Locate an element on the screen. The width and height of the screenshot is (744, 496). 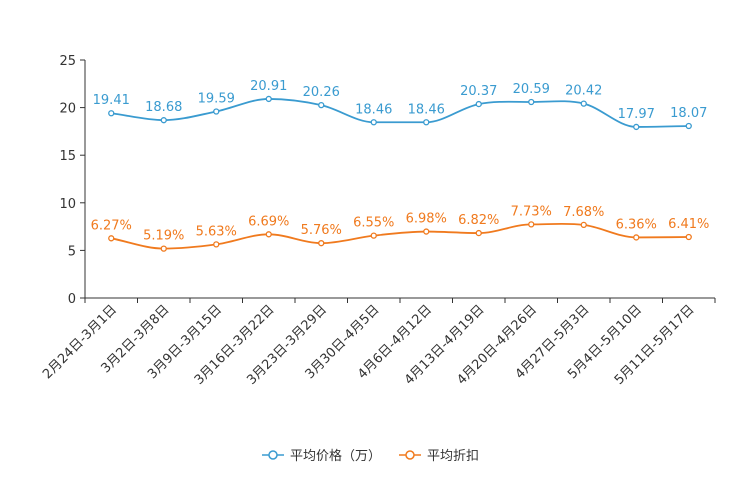
legend-discount-marker is located at coordinates (410, 455).